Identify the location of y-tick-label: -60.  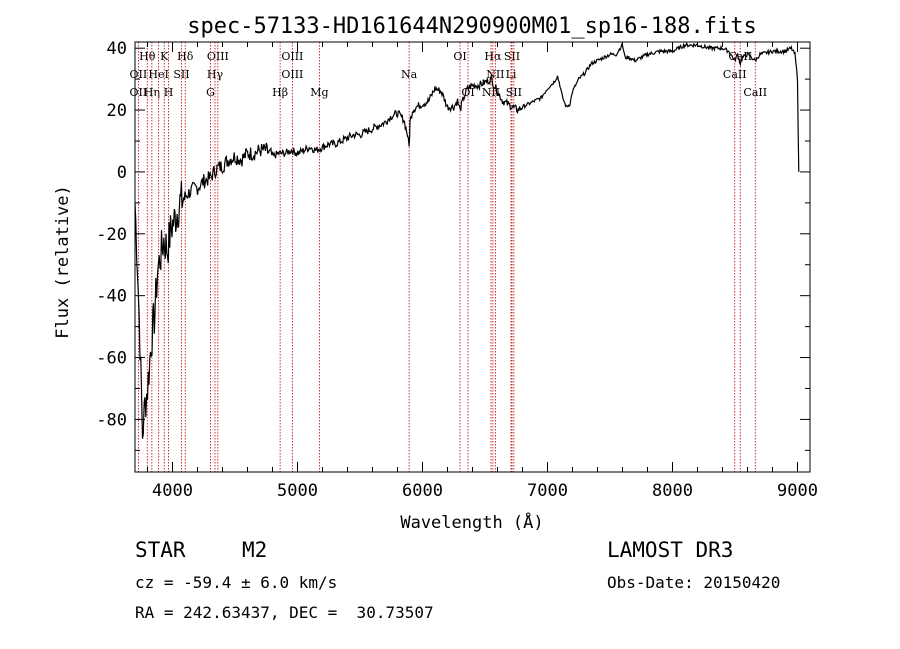
(111, 359).